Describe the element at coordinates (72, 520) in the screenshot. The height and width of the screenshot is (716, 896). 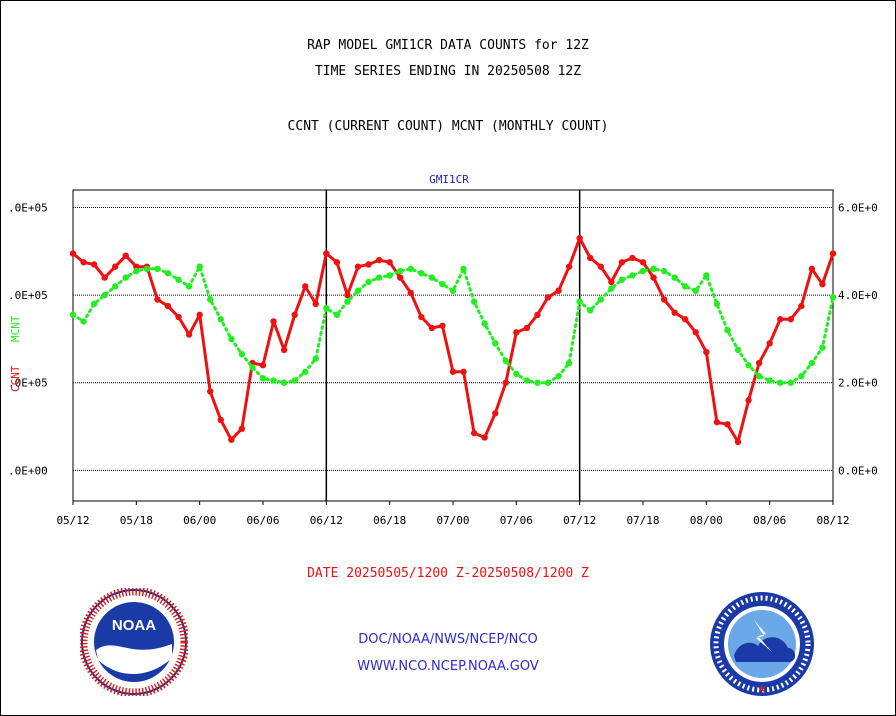
I see `x-tick-label: 05/12` at that location.